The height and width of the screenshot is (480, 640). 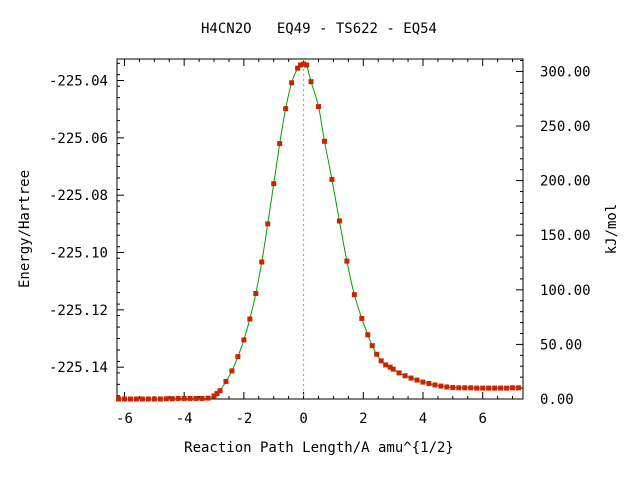 I want to click on y-left-tick-label: -225.08, so click(x=78, y=196).